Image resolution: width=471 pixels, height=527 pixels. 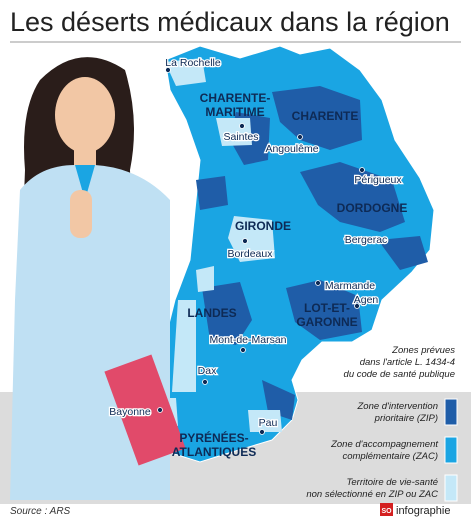 I want to click on city-label: Agen, so click(x=366, y=300).